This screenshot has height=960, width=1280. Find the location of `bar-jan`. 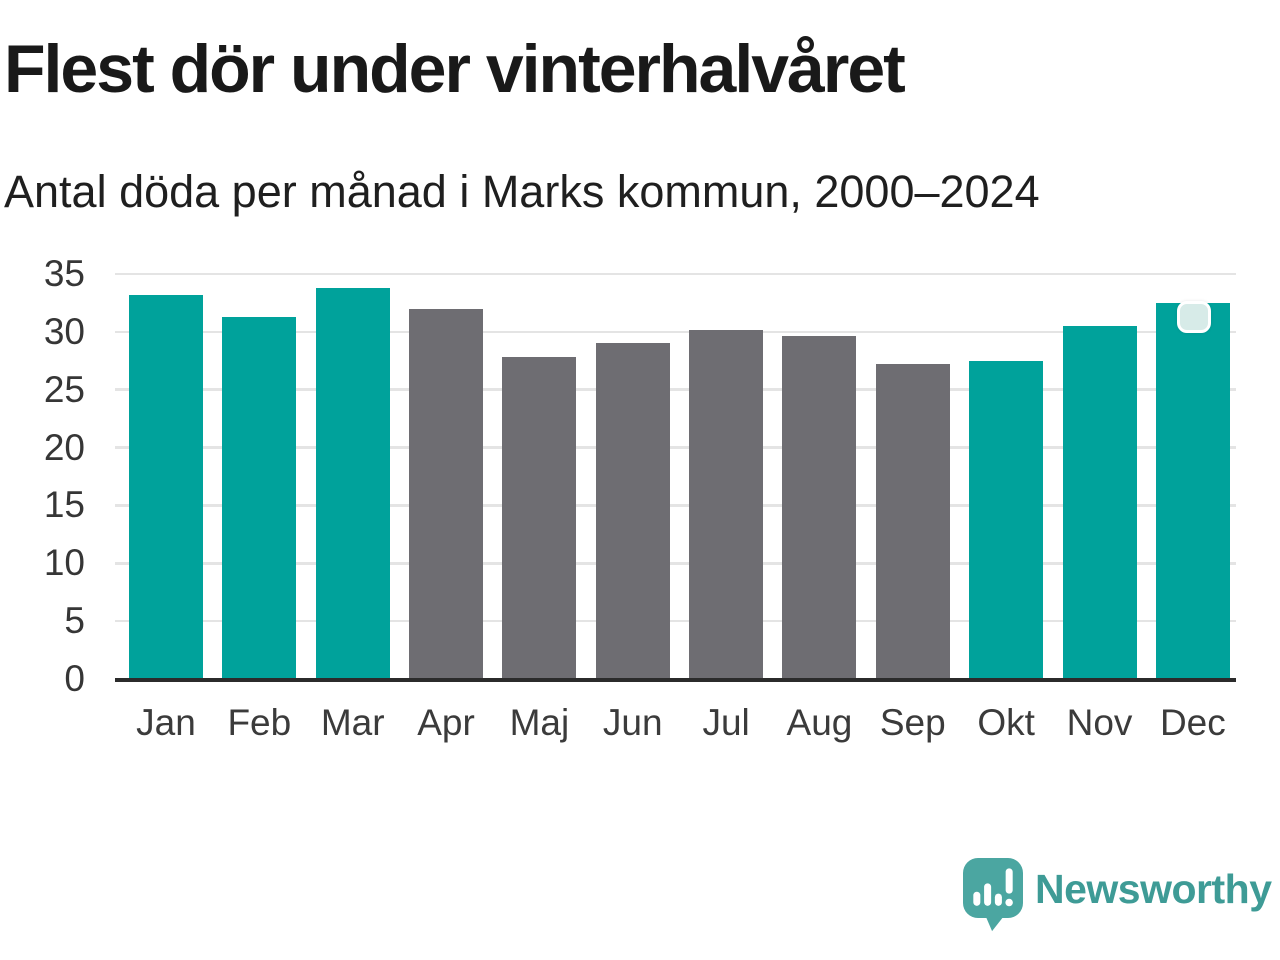

bar-jan is located at coordinates (166, 486).